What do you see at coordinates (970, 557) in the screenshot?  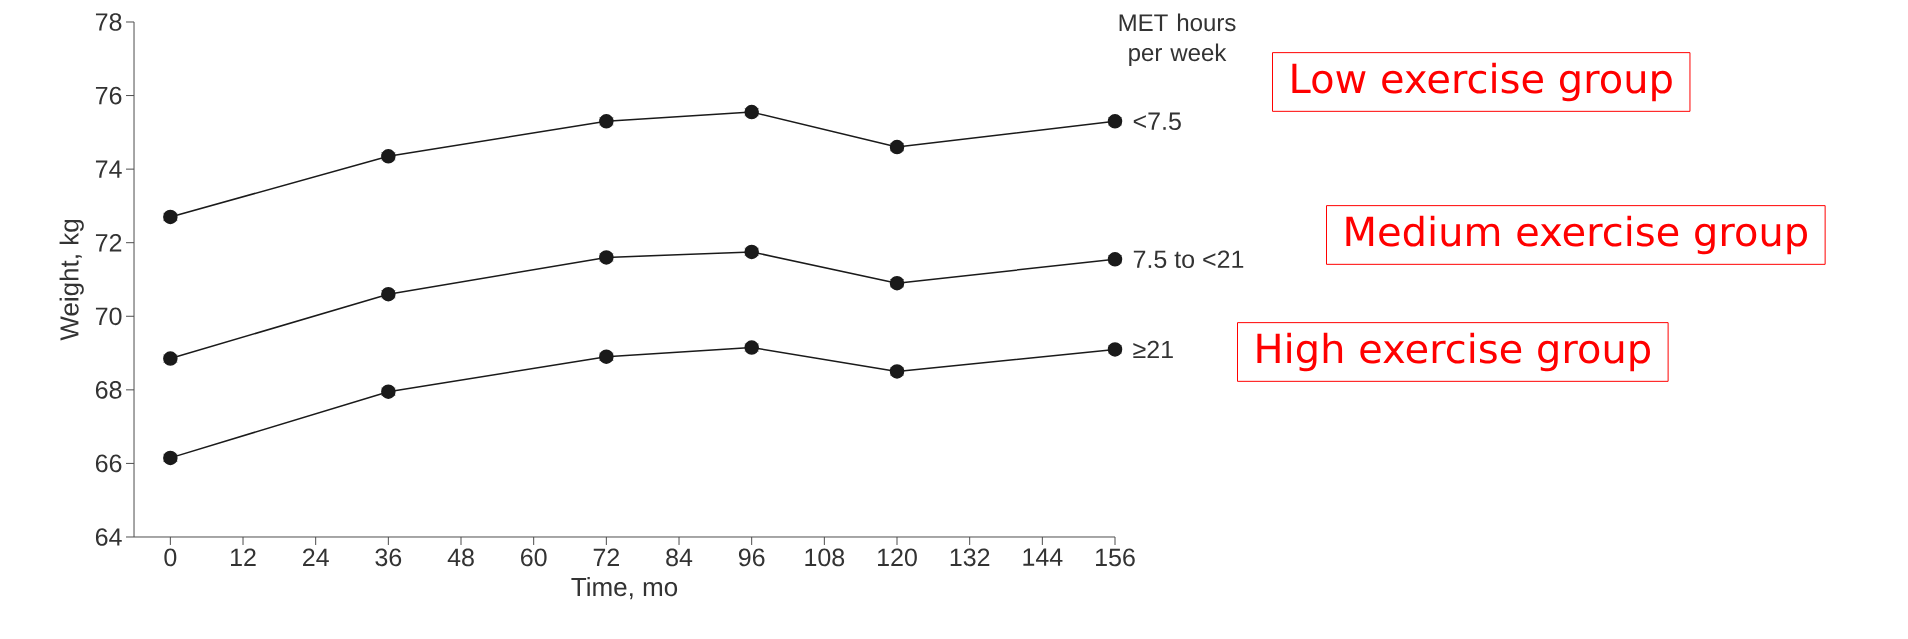 I see `x-tick-label: 132` at bounding box center [970, 557].